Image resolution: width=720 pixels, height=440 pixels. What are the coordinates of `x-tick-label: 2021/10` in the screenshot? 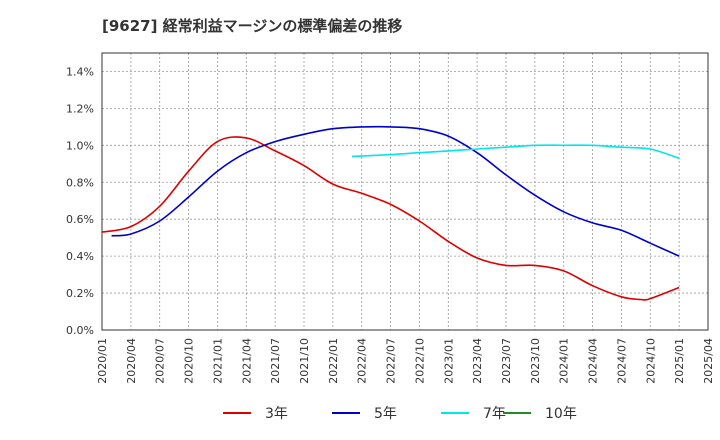 It's located at (304, 361).